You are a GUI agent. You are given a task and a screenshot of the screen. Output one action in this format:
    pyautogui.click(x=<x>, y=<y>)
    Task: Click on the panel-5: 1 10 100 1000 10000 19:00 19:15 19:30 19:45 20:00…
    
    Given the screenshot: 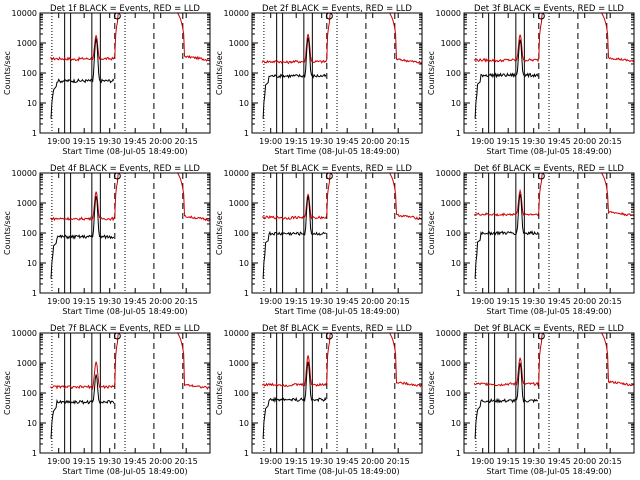 What is the action you would take?
    pyautogui.click(x=319, y=240)
    